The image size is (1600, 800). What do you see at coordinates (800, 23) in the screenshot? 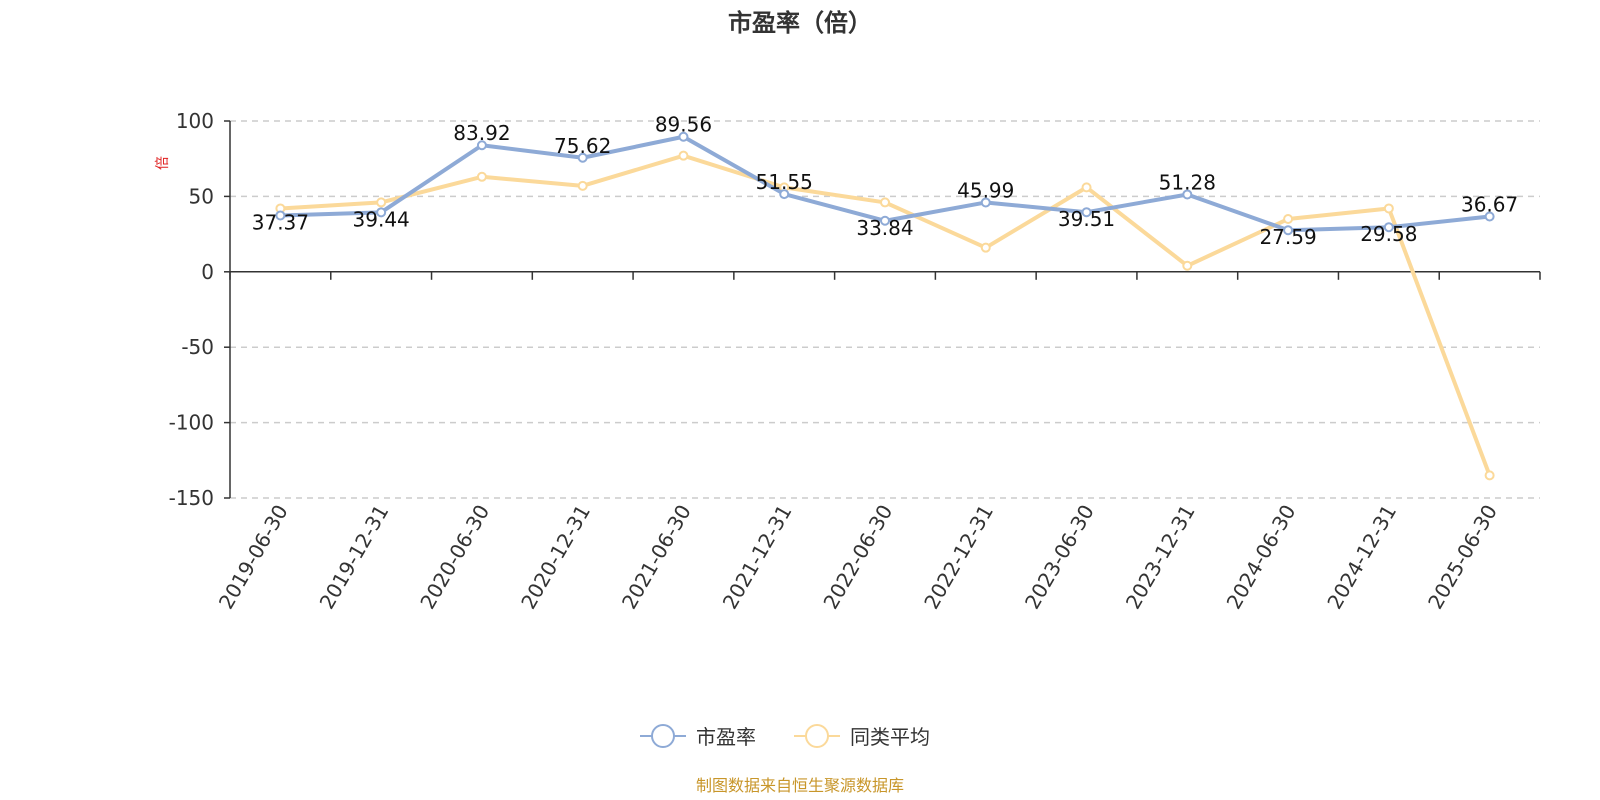
I see `chart-title: 市盈率（倍）` at bounding box center [800, 23].